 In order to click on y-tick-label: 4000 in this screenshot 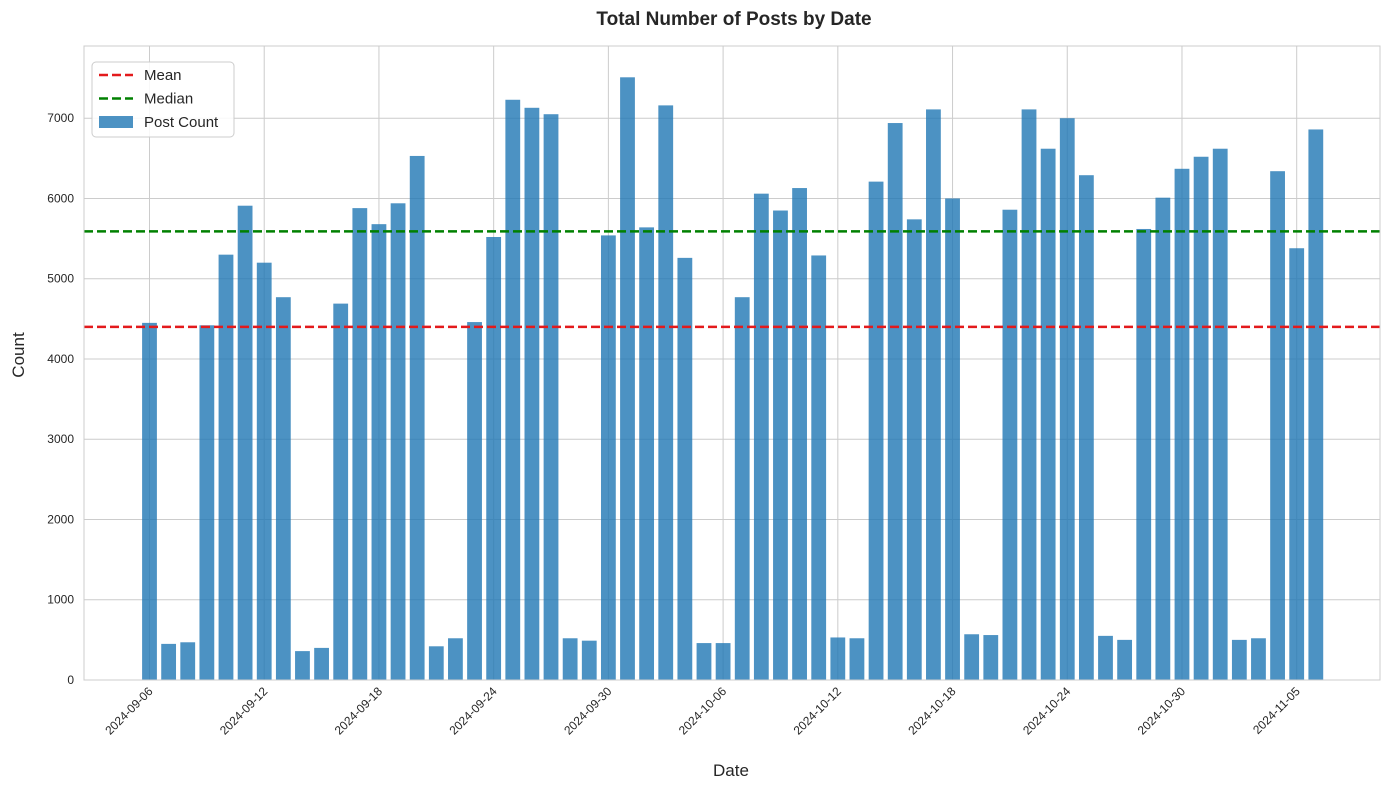, I will do `click(60, 359)`.